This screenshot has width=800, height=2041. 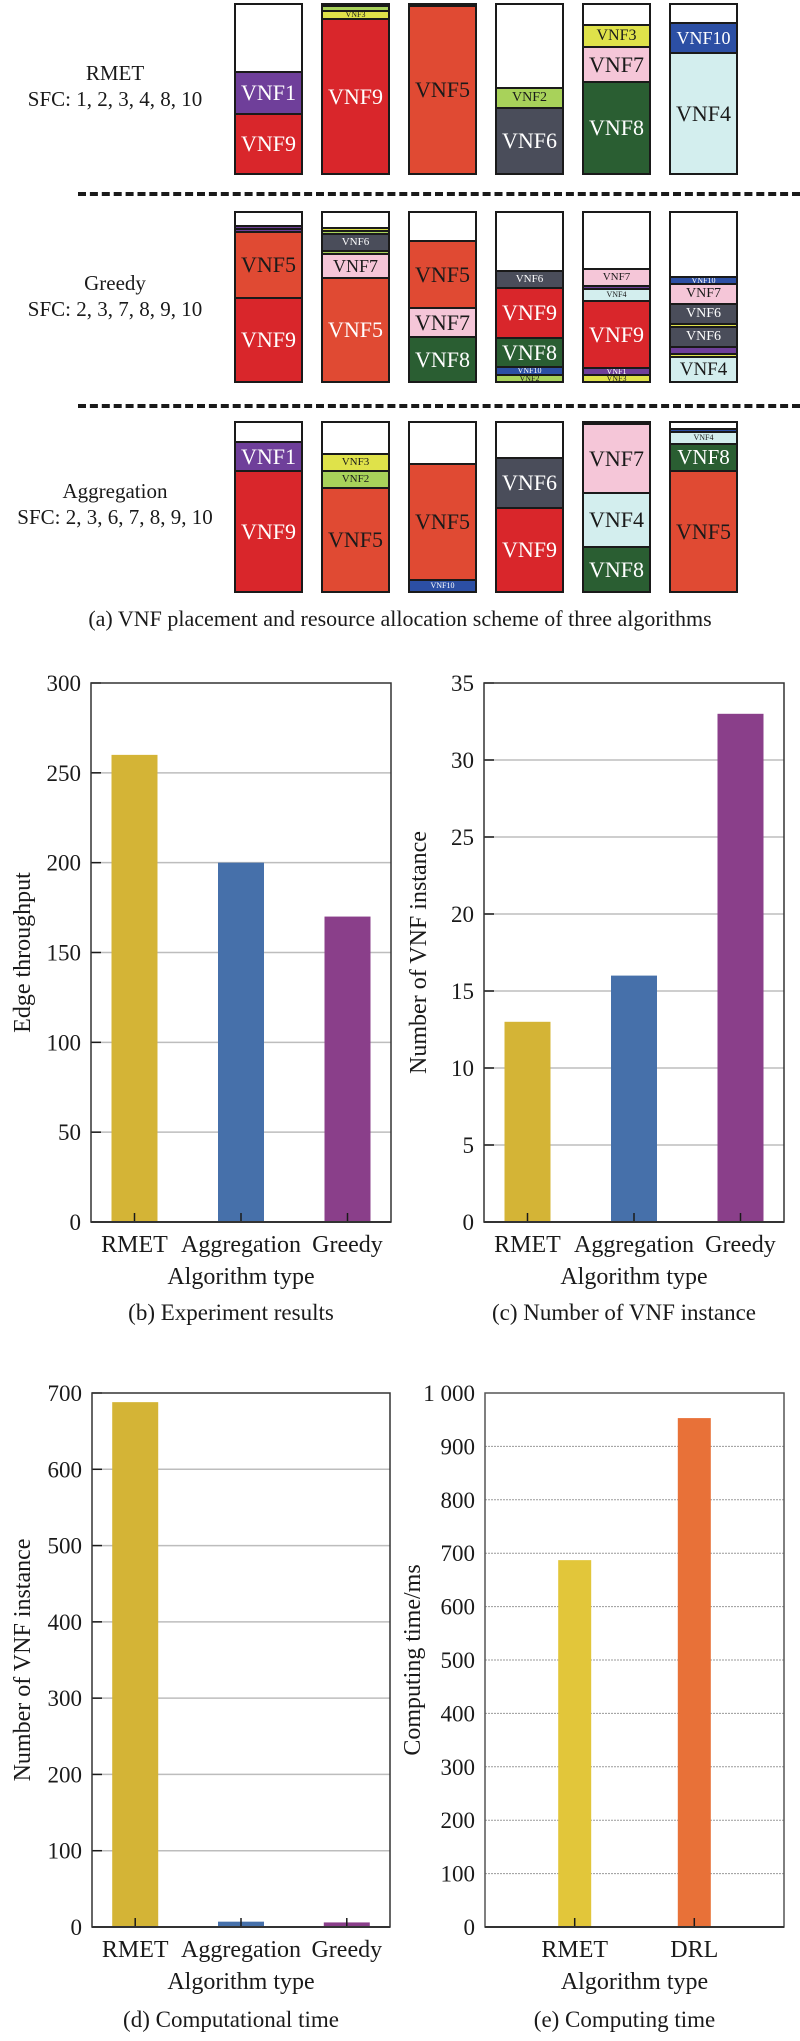 What do you see at coordinates (69, 1132) in the screenshot?
I see `y-tick-label: 50` at bounding box center [69, 1132].